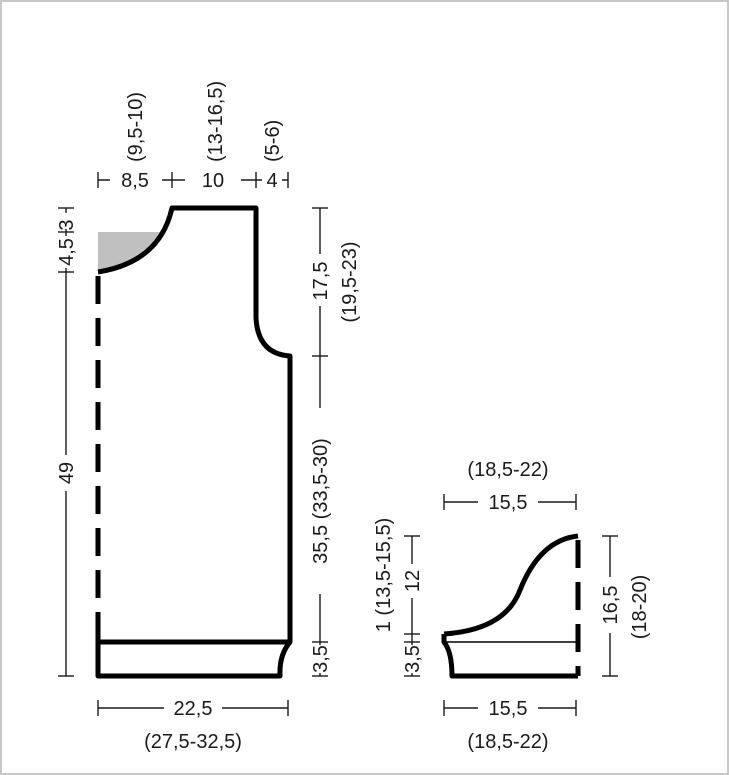 This screenshot has width=729, height=775. I want to click on body-neck-width: 10, so click(213, 181).